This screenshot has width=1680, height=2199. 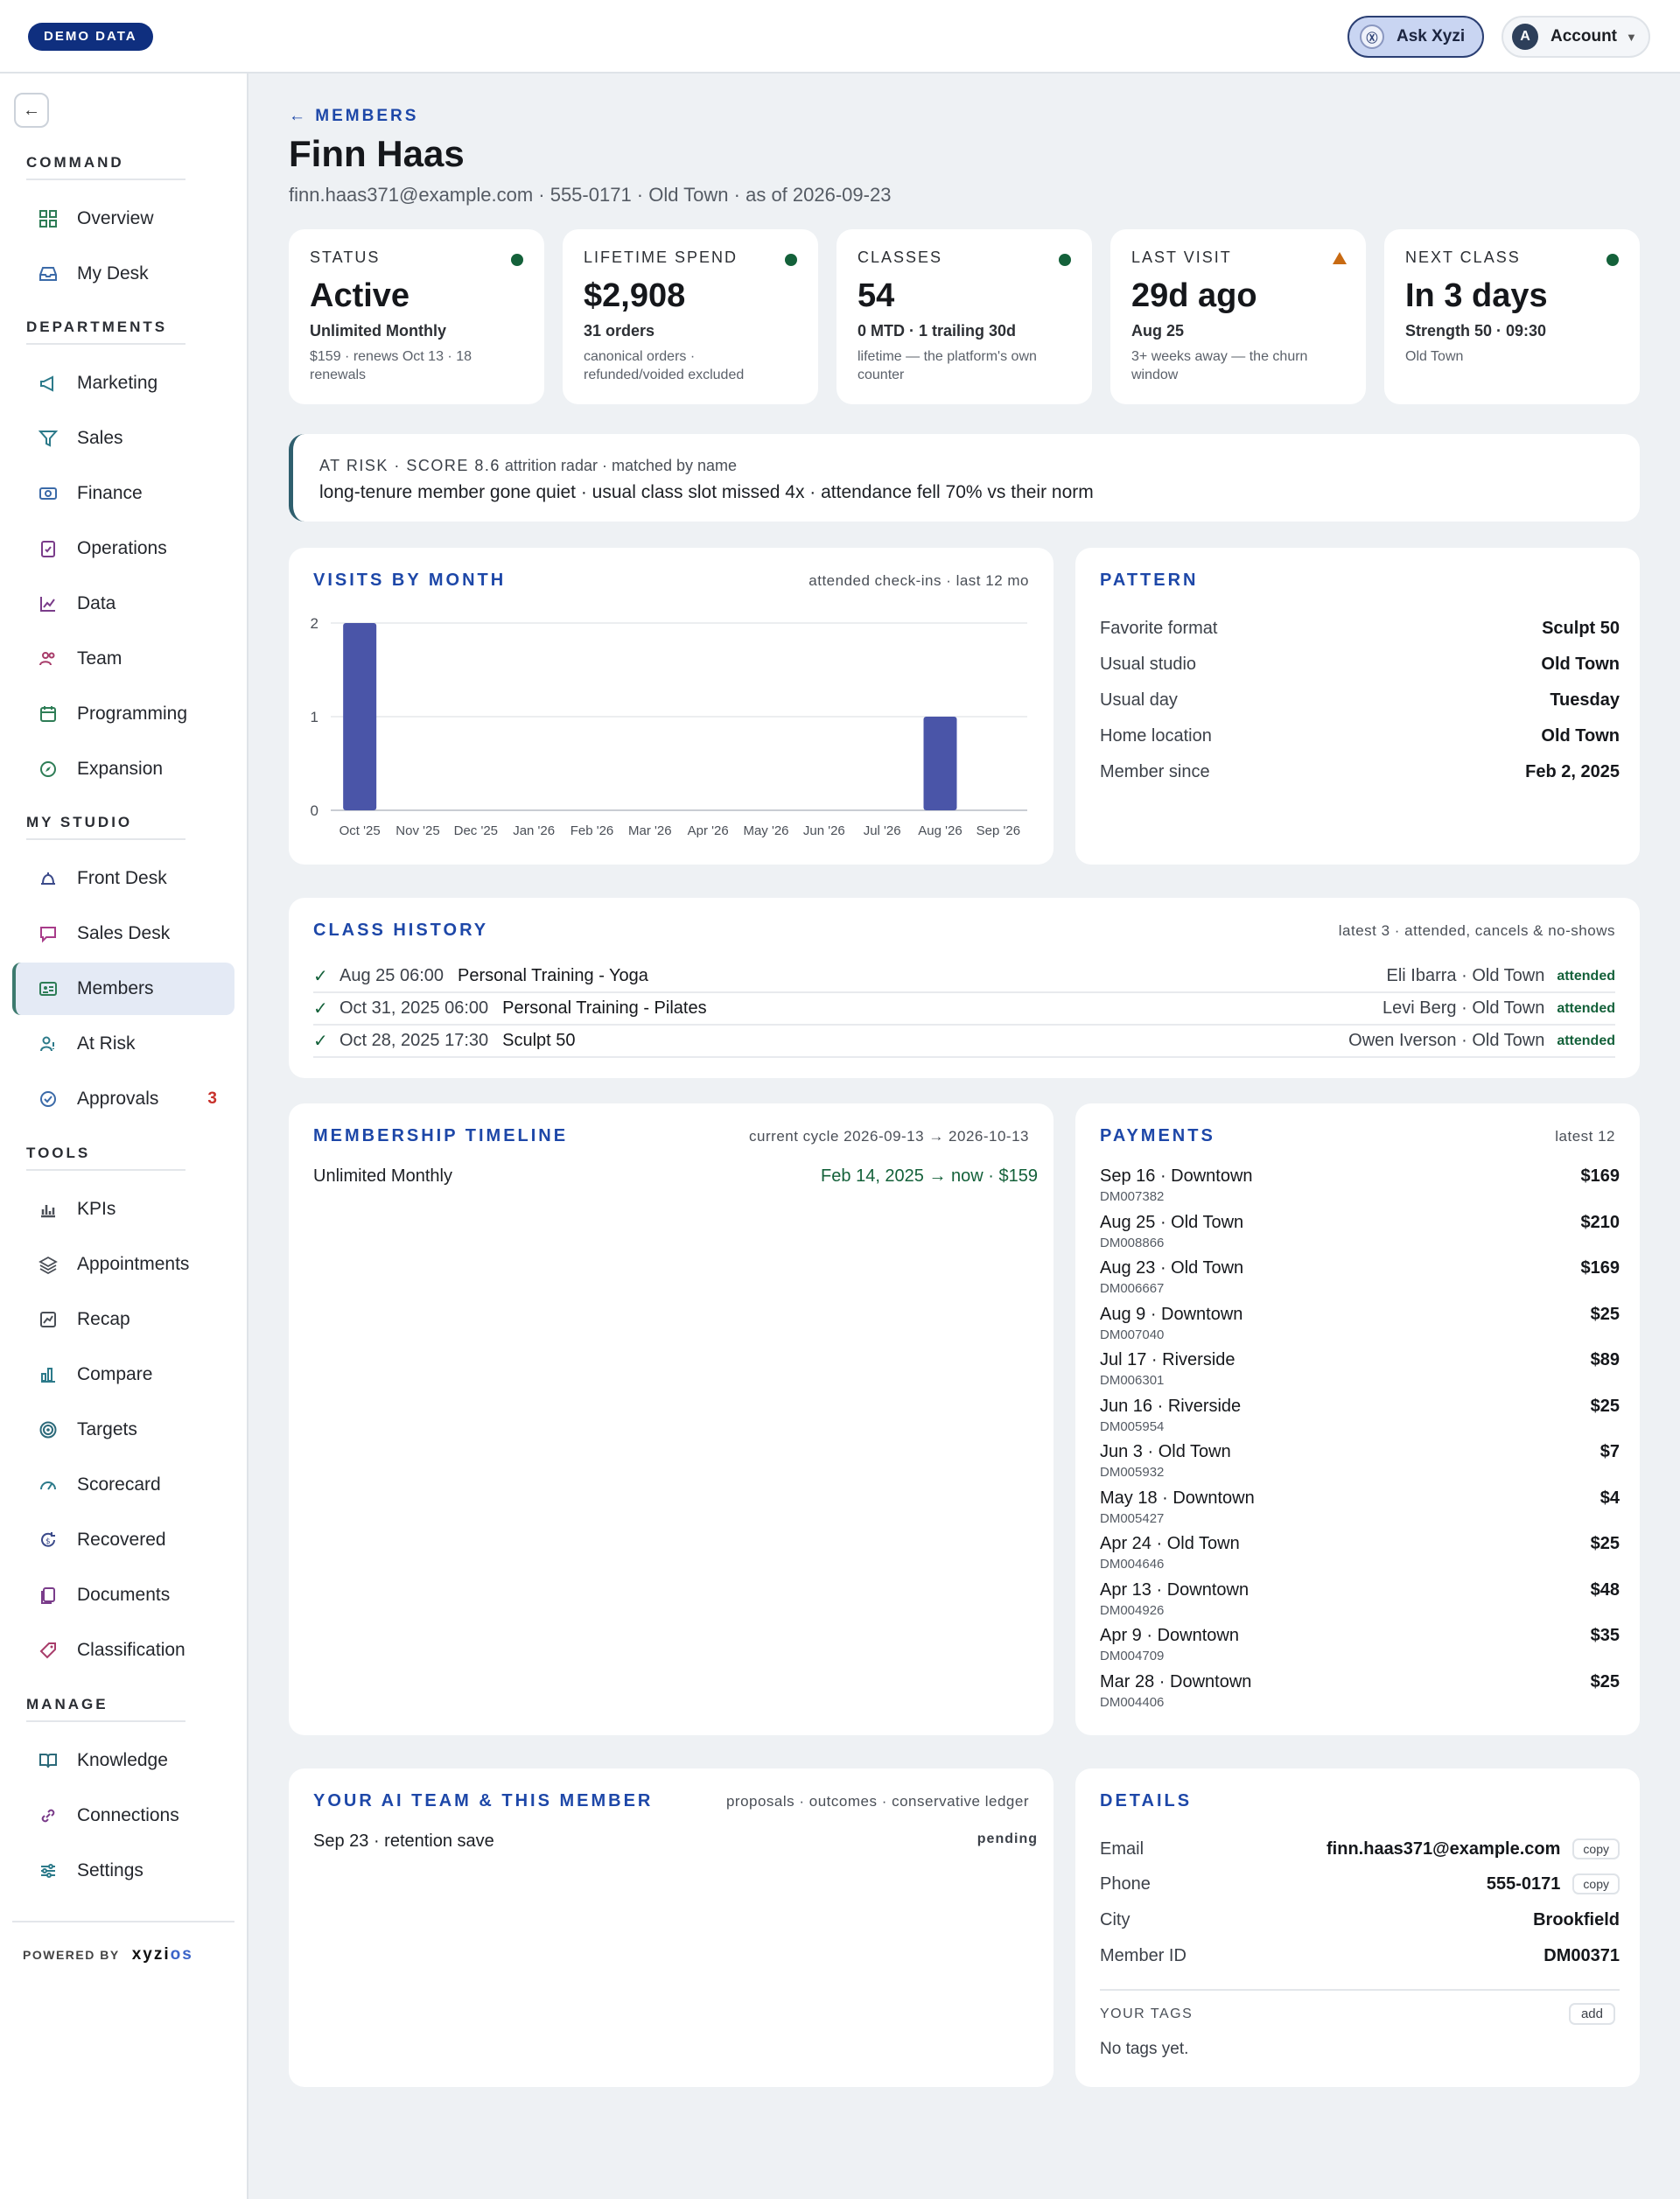 I want to click on sidebar-item-targets: Targets, so click(x=123, y=1430).